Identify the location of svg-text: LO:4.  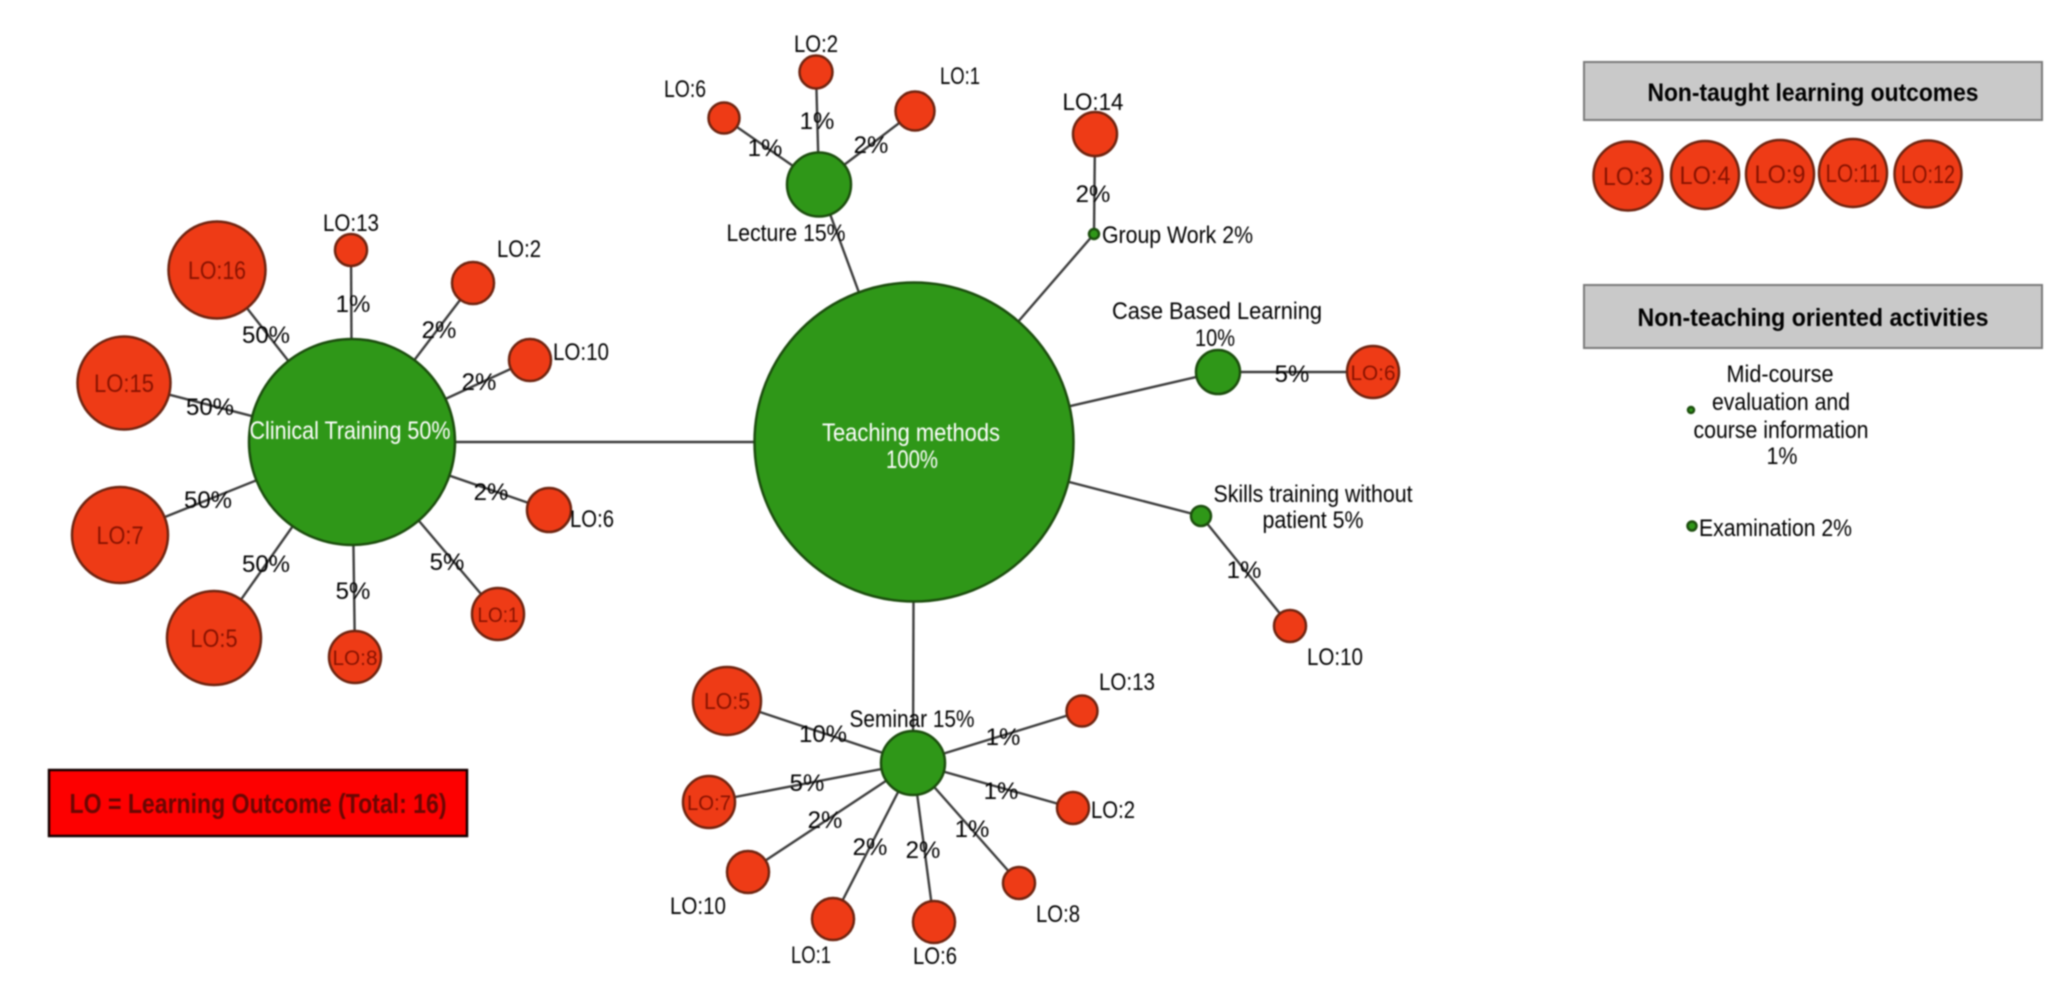
(1705, 176).